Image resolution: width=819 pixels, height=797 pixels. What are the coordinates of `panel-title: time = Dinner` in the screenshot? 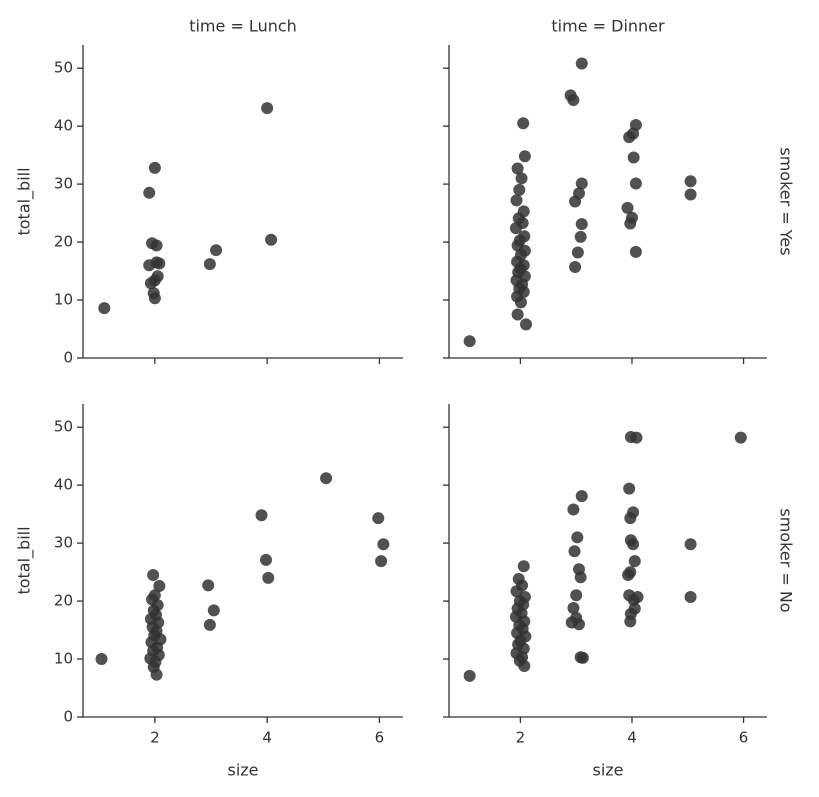 It's located at (608, 26).